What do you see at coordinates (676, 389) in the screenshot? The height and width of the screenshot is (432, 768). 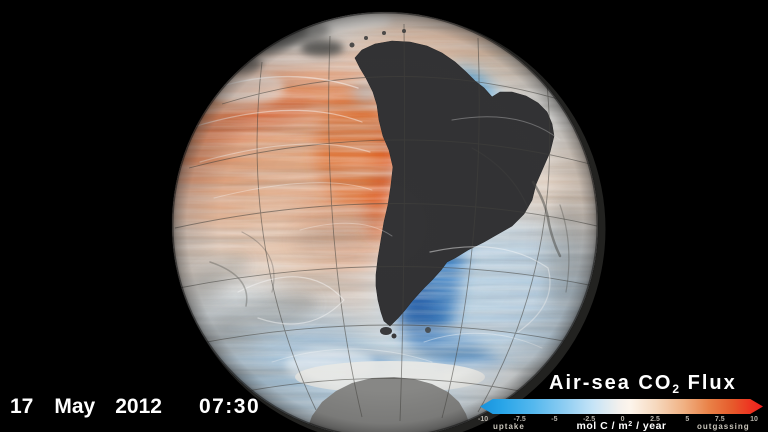 I see `legend-title-subscript: 2` at bounding box center [676, 389].